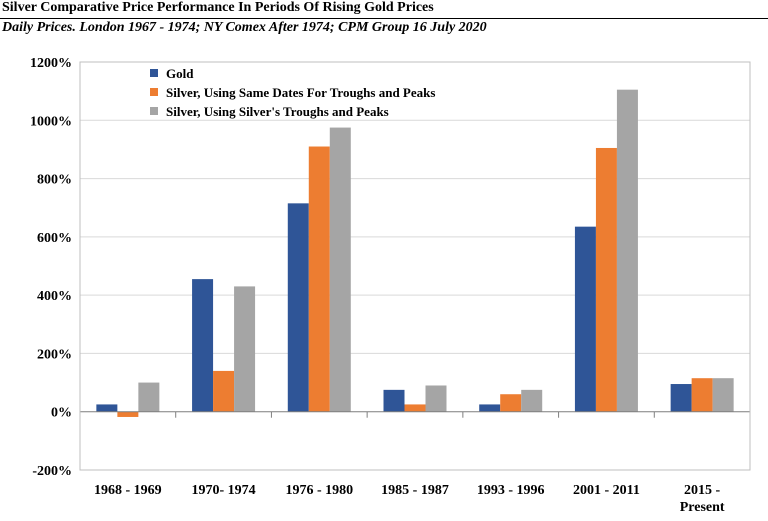  What do you see at coordinates (319, 490) in the screenshot?
I see `x-tick-label: 1976 - 1980` at bounding box center [319, 490].